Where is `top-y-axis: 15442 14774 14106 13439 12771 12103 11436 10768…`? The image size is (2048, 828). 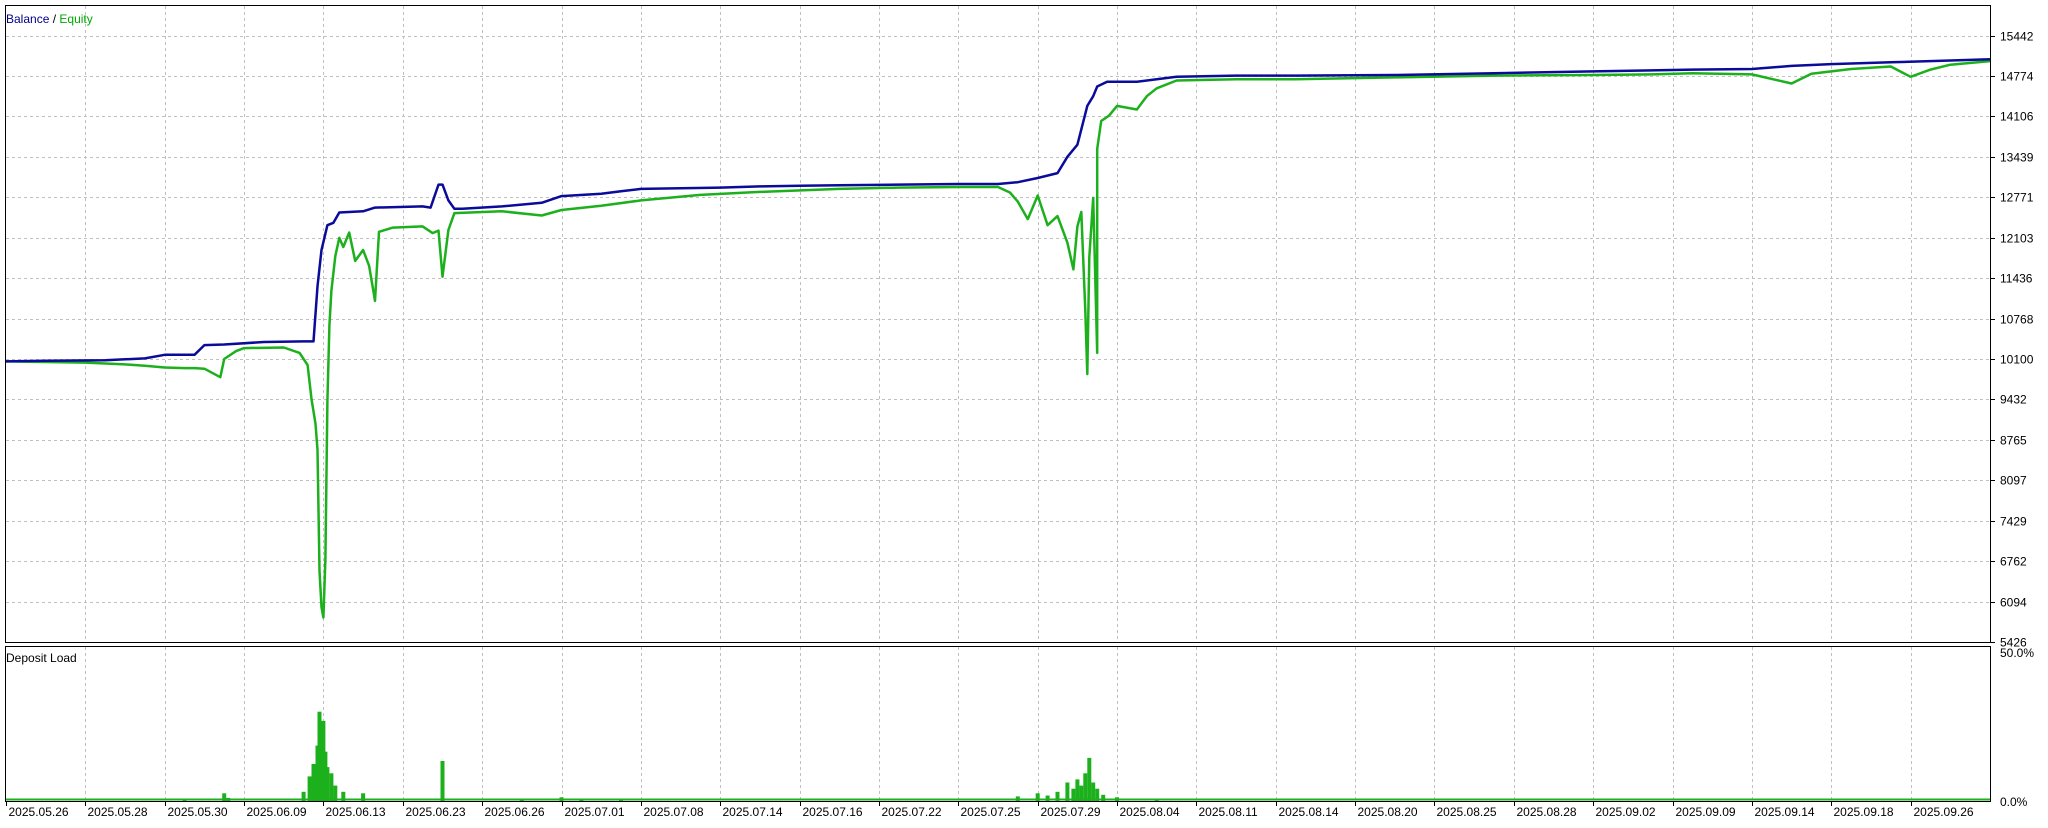
top-y-axis: 15442 14774 14106 13439 12771 12103 11436 10768… is located at coordinates (2012, 340).